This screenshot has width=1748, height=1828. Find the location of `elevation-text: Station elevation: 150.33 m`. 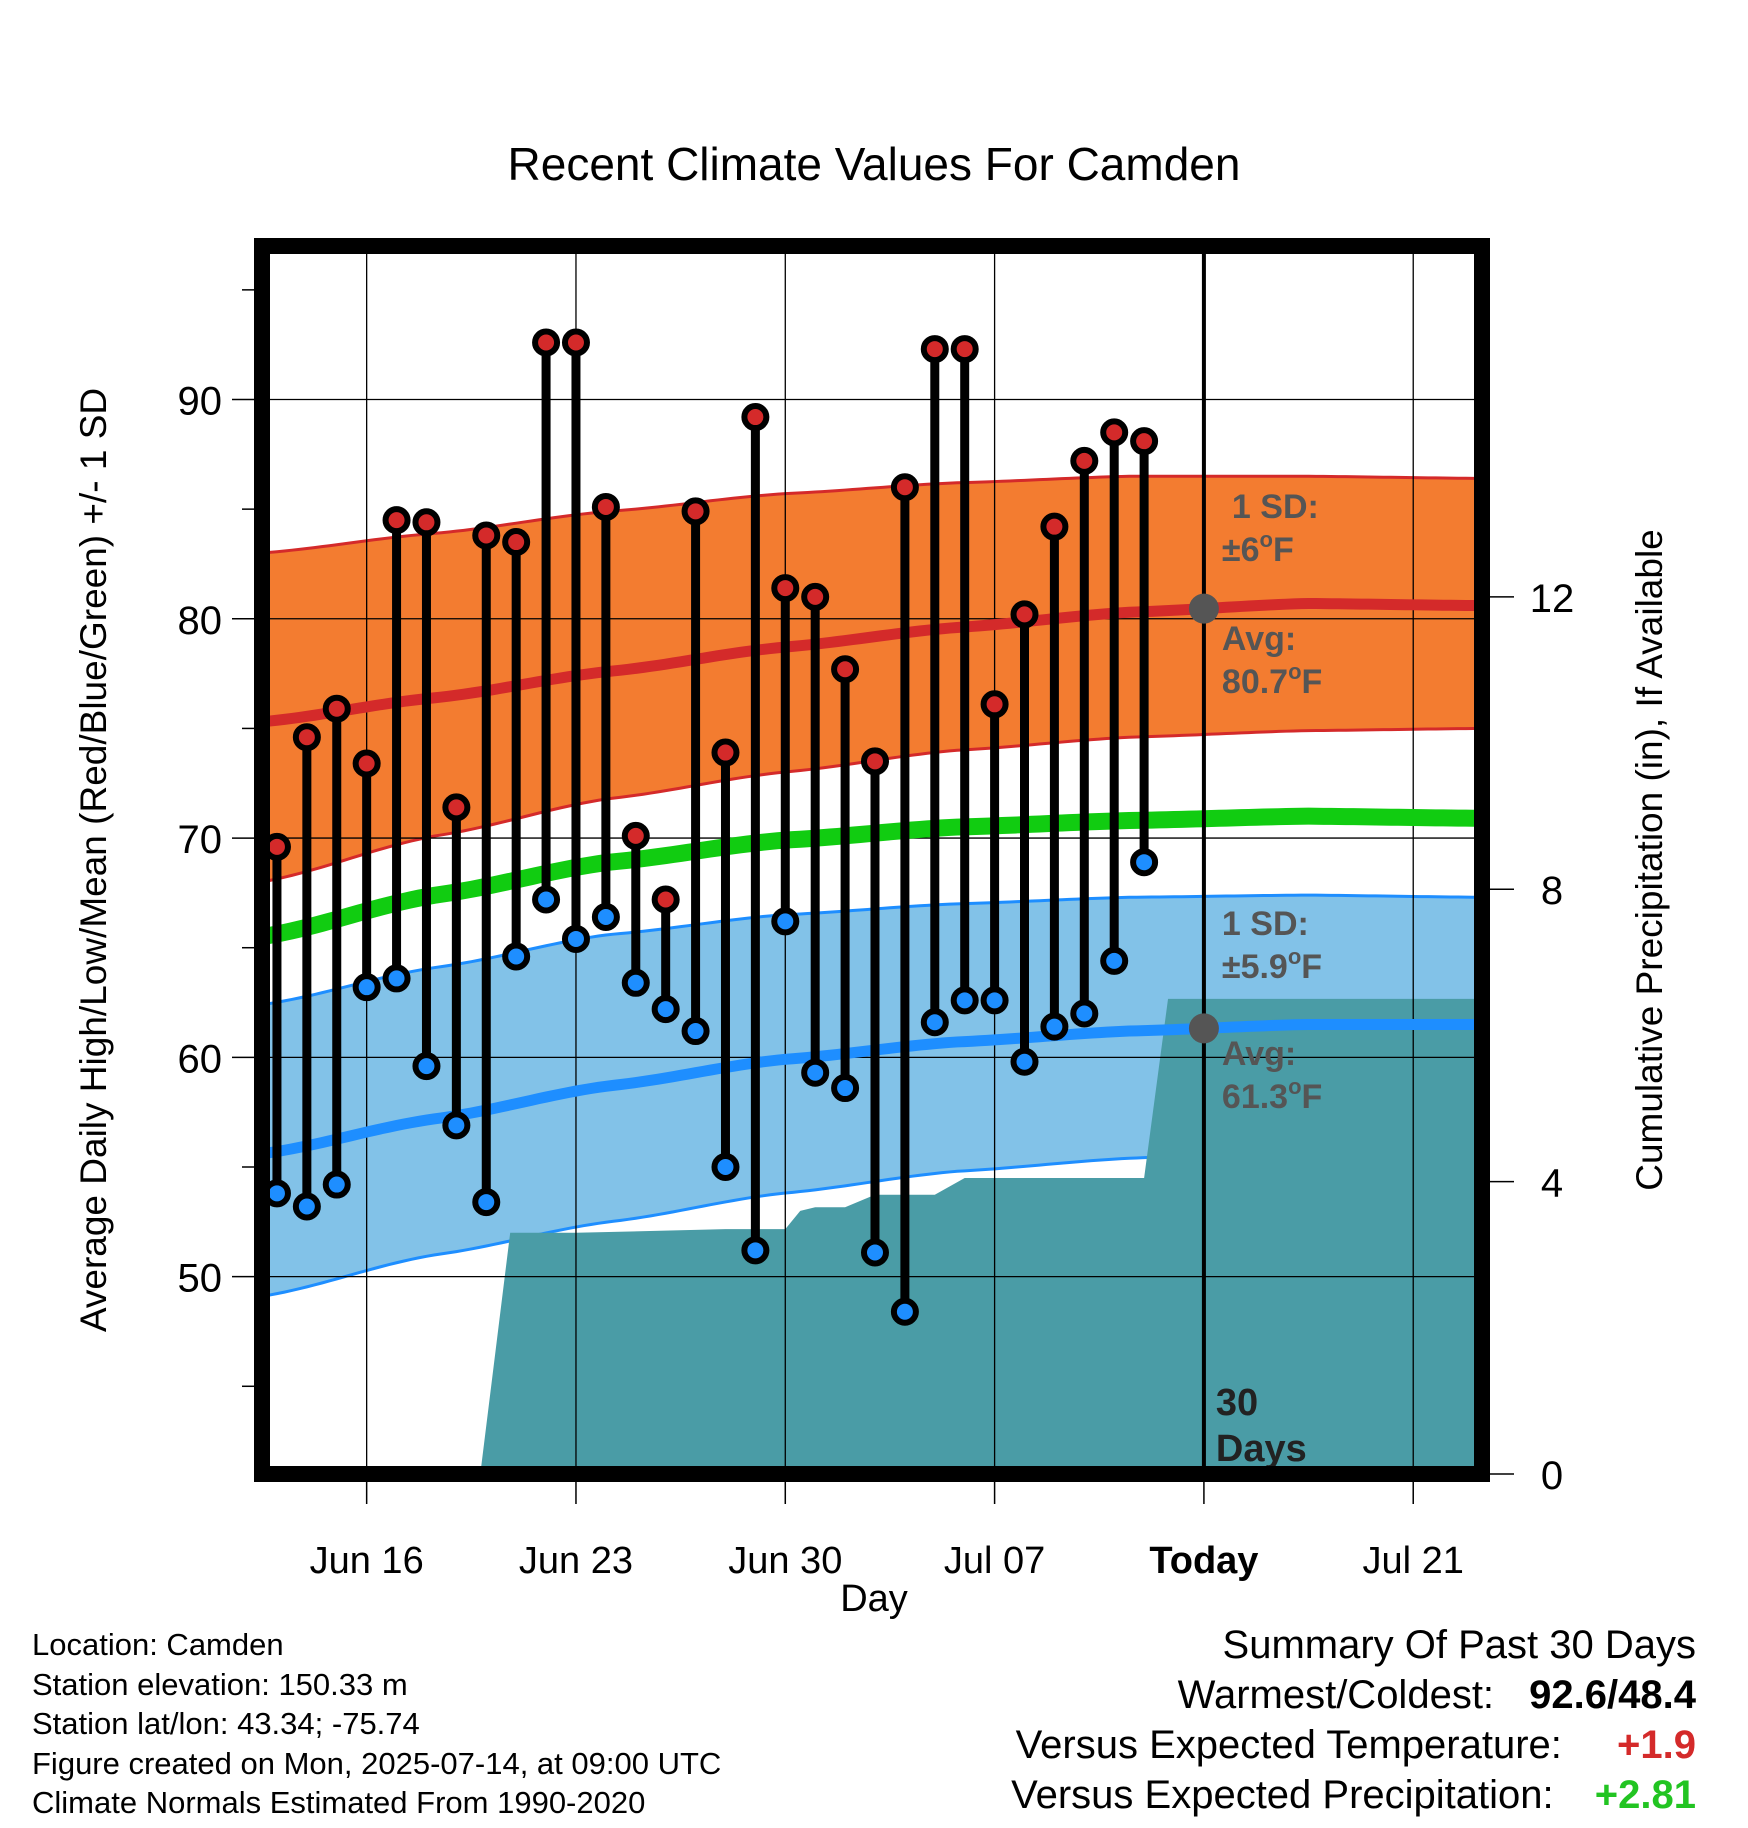

elevation-text: Station elevation: 150.33 m is located at coordinates (220, 1684).